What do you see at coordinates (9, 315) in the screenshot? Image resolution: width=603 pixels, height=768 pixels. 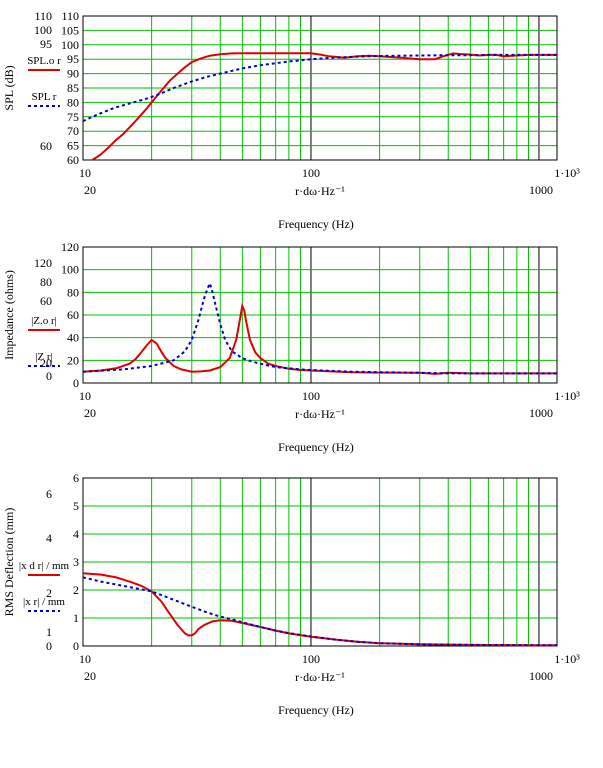 I see `y-axis-title: Impedance (ohms)` at bounding box center [9, 315].